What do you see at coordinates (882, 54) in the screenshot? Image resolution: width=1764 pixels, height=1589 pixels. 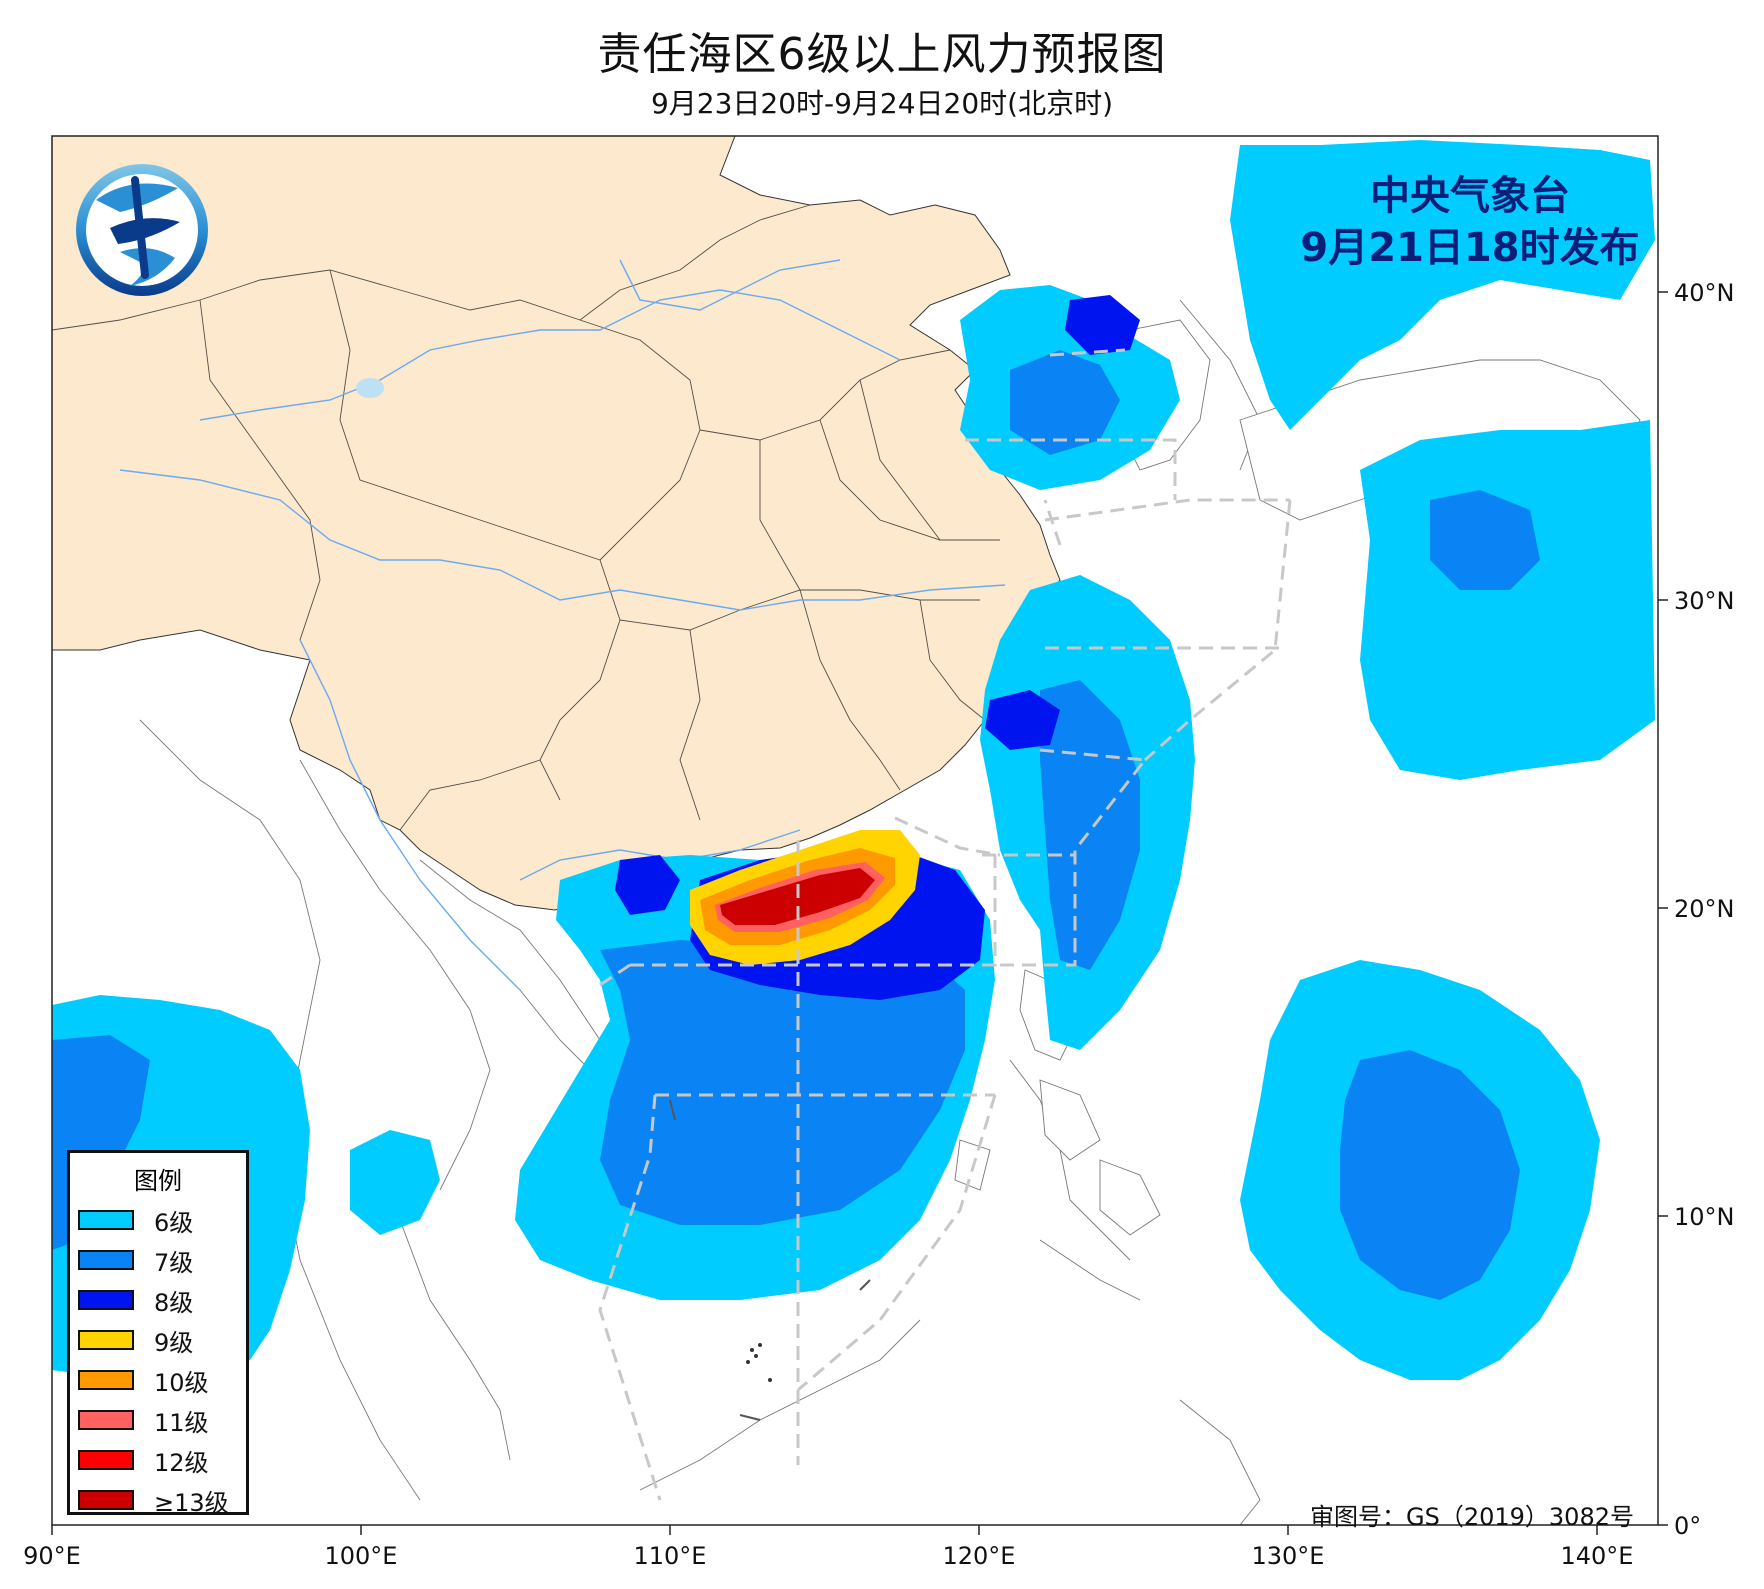 I see `map-title: 责任海区6级以上风力预报图` at bounding box center [882, 54].